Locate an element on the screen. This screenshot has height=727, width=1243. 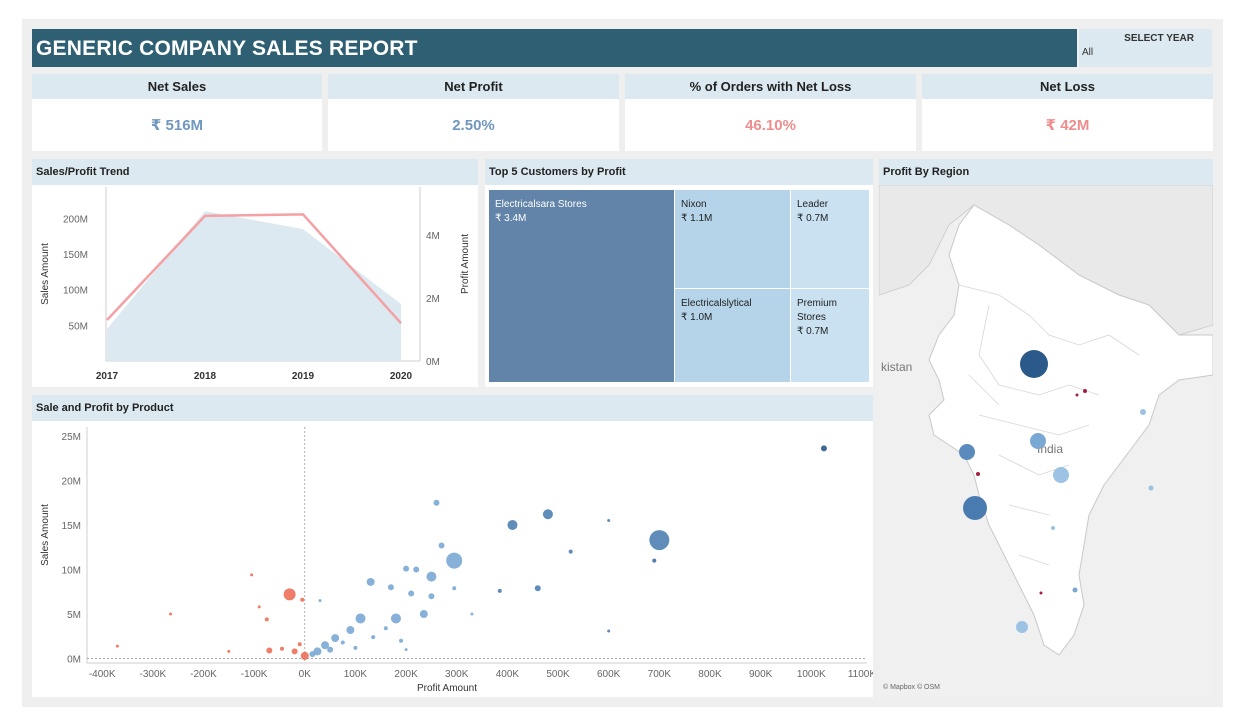
treemap-cell: Leader ₹ 0.7M is located at coordinates (830, 239).